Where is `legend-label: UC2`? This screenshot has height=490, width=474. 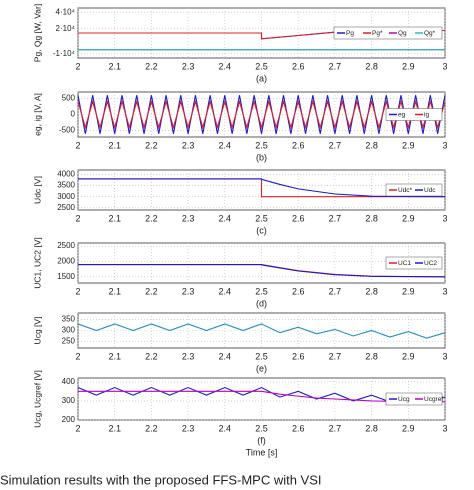 legend-label: UC2 is located at coordinates (430, 263).